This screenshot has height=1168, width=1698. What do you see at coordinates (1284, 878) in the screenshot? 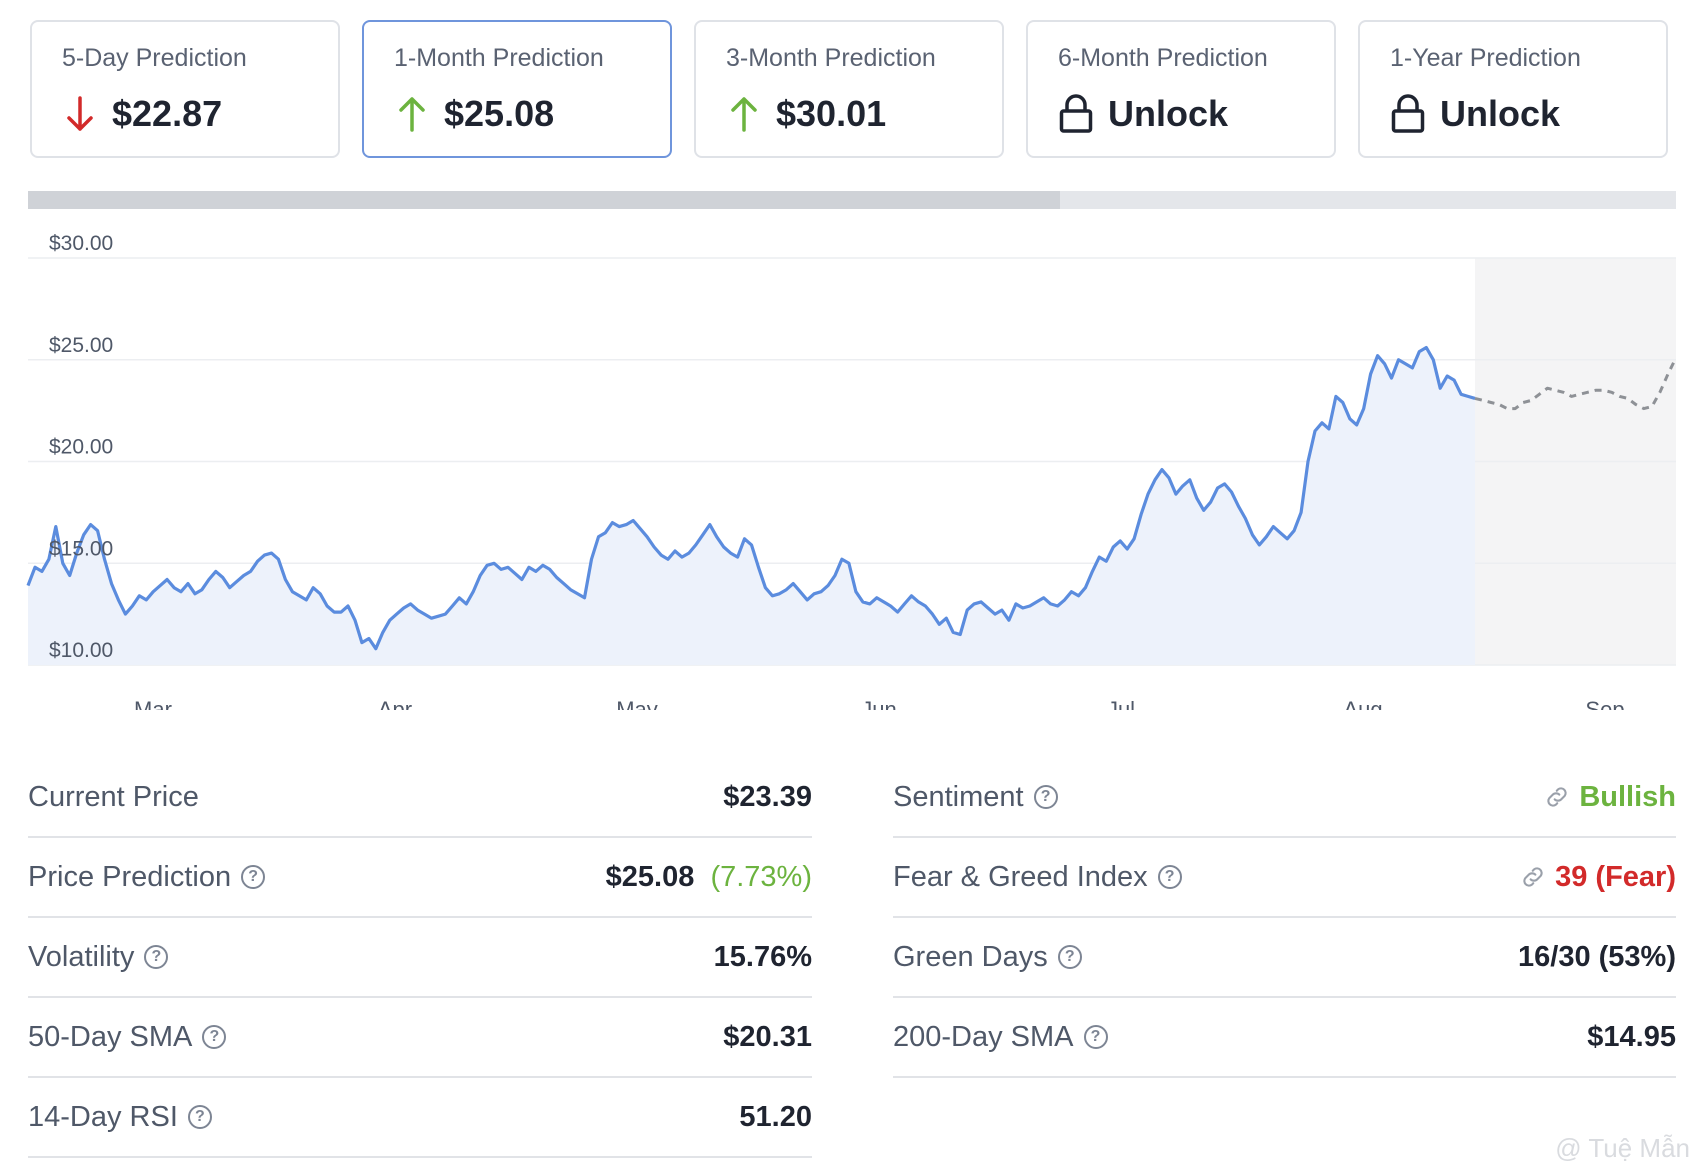
I see `stat-row-fear-greed-index: Fear & Greed Index? 39 (Fear)` at bounding box center [1284, 878].